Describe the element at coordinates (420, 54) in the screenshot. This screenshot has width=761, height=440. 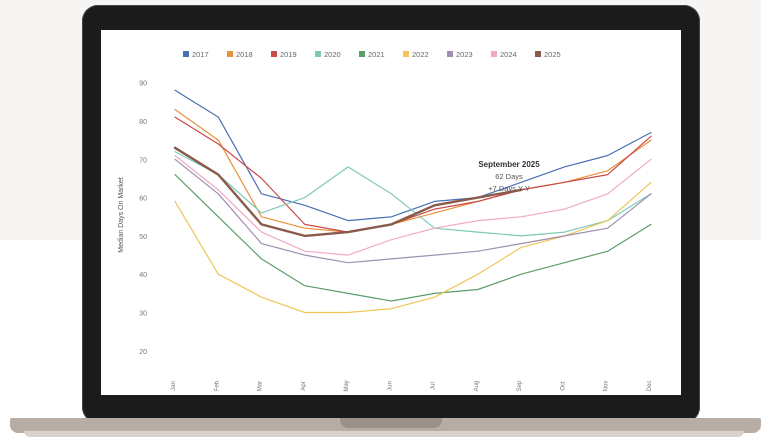
I see `legend-label-2022: 2022` at that location.